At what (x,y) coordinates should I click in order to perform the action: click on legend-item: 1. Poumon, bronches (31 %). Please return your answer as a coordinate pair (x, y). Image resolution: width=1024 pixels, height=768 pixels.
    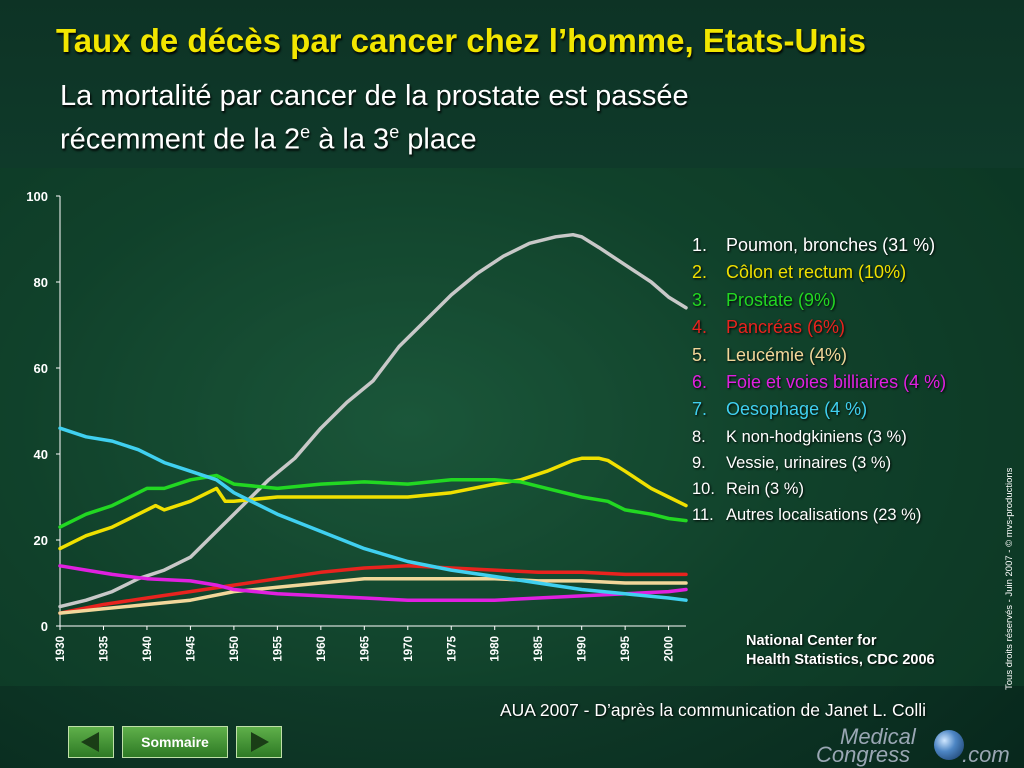
    Looking at the image, I should click on (819, 245).